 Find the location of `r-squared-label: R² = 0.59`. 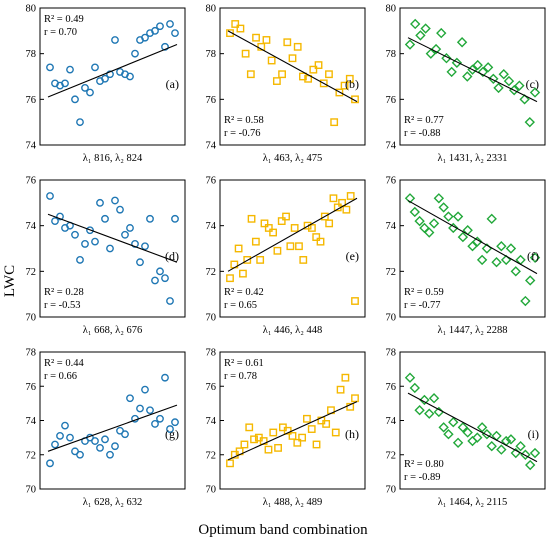

r-squared-label: R² = 0.59 is located at coordinates (424, 292).